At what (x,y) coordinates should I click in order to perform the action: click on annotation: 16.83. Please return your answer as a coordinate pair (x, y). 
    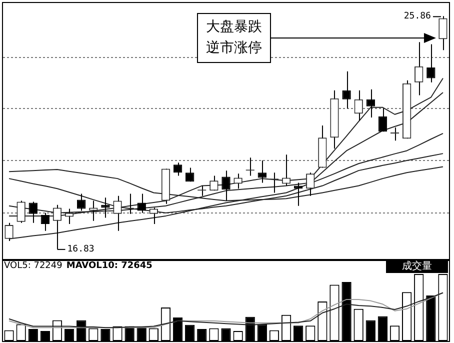
    Looking at the image, I should click on (80, 249).